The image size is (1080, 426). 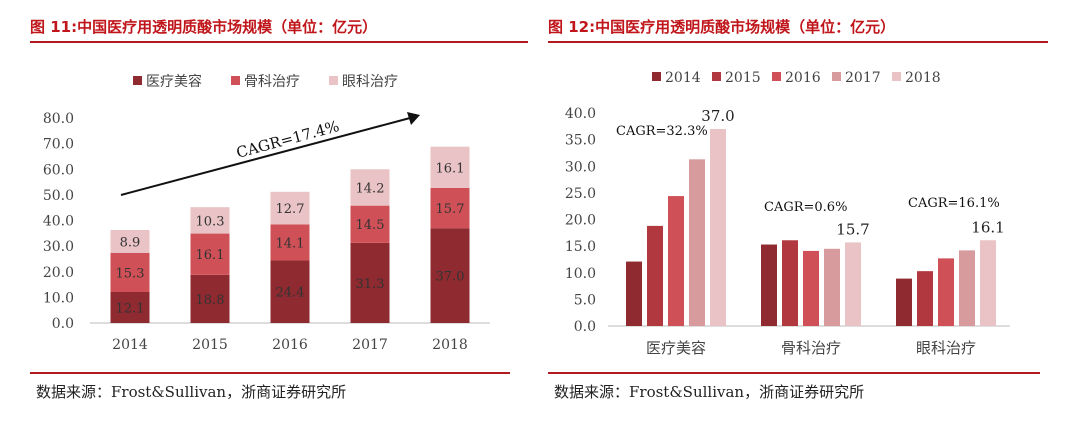 I want to click on data-label: 14.5, so click(x=370, y=225).